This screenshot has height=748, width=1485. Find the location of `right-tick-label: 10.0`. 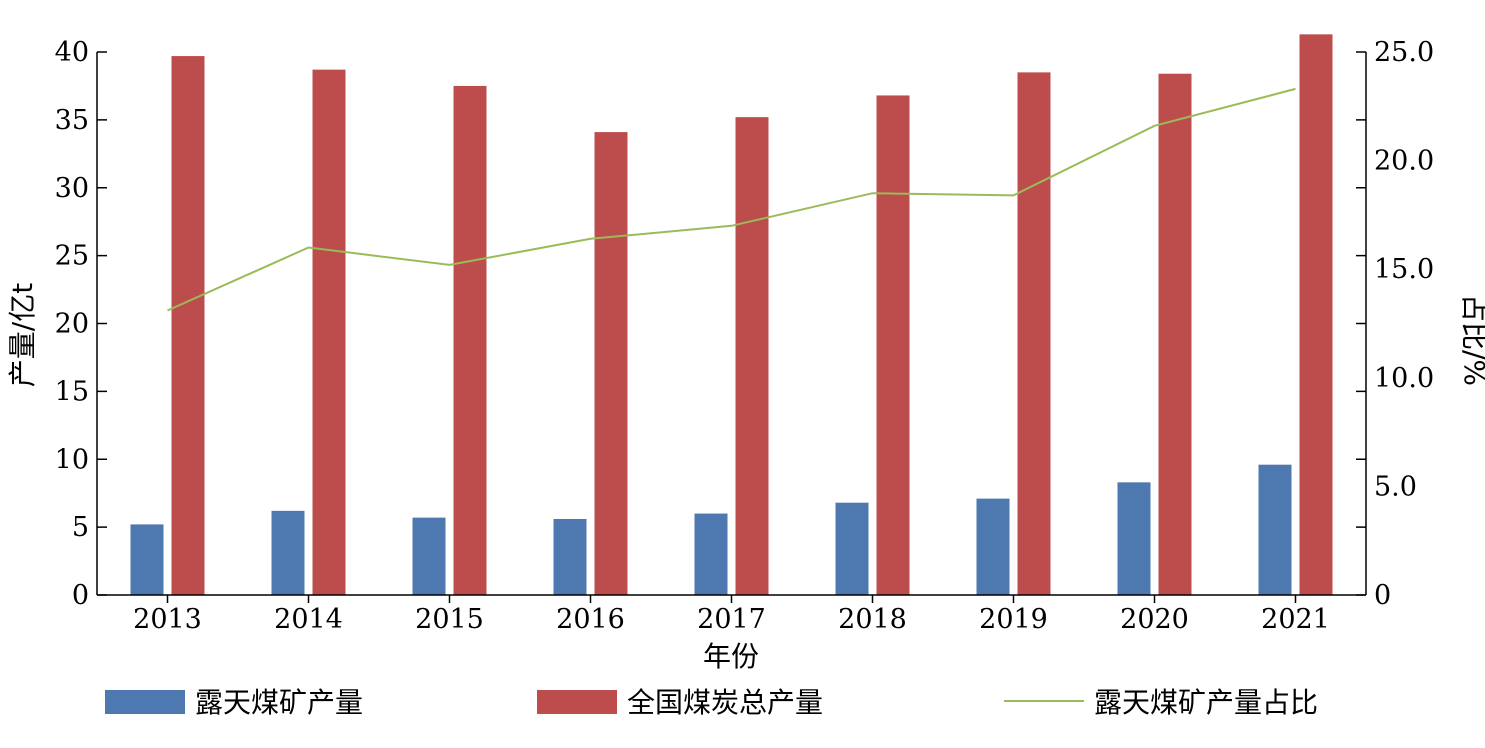

right-tick-label: 10.0 is located at coordinates (1404, 378).